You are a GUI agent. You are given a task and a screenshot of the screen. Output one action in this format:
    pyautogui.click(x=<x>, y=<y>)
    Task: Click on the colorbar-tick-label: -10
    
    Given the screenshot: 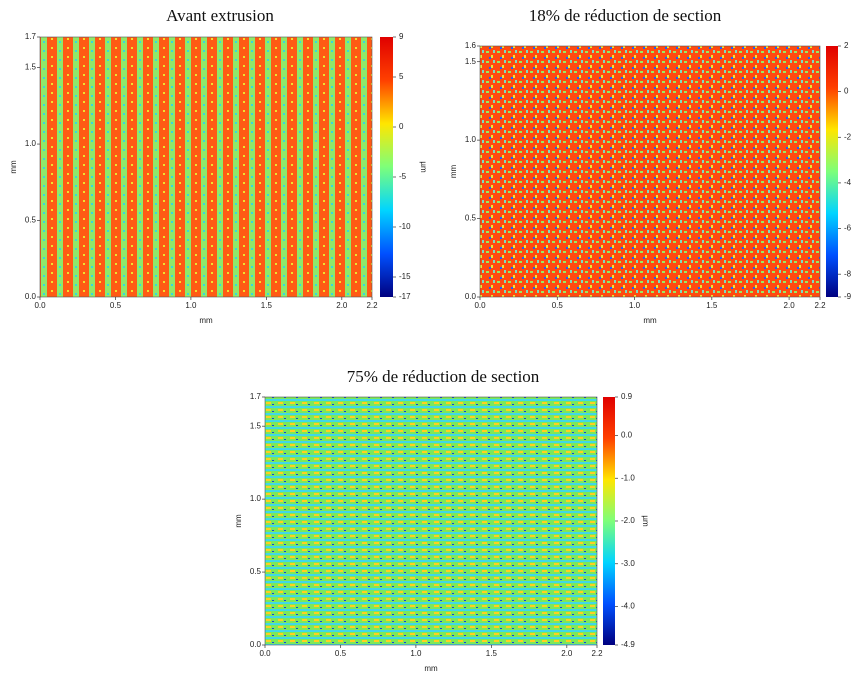 What is the action you would take?
    pyautogui.click(x=405, y=226)
    